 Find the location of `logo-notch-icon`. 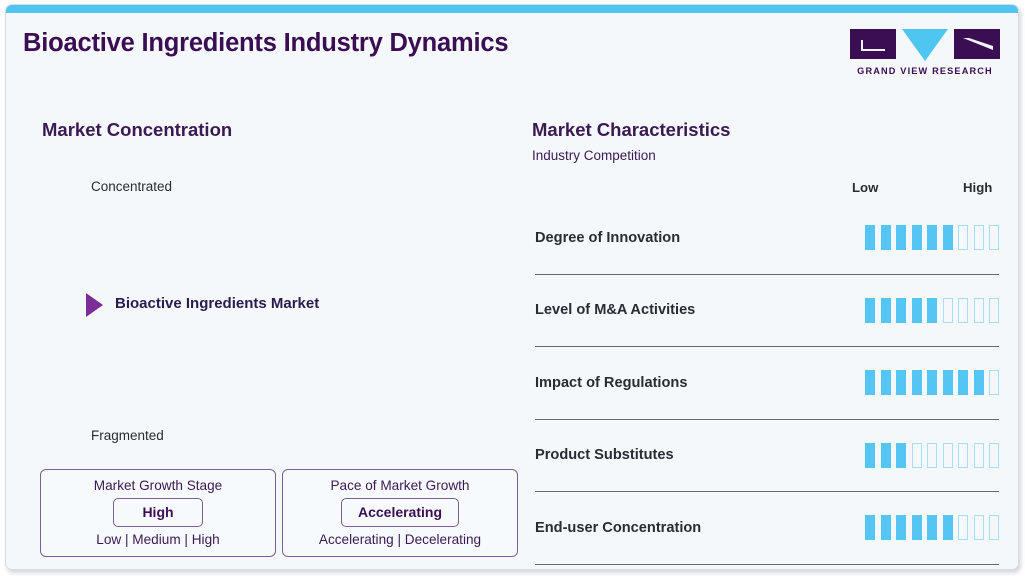

logo-notch-icon is located at coordinates (873, 45).